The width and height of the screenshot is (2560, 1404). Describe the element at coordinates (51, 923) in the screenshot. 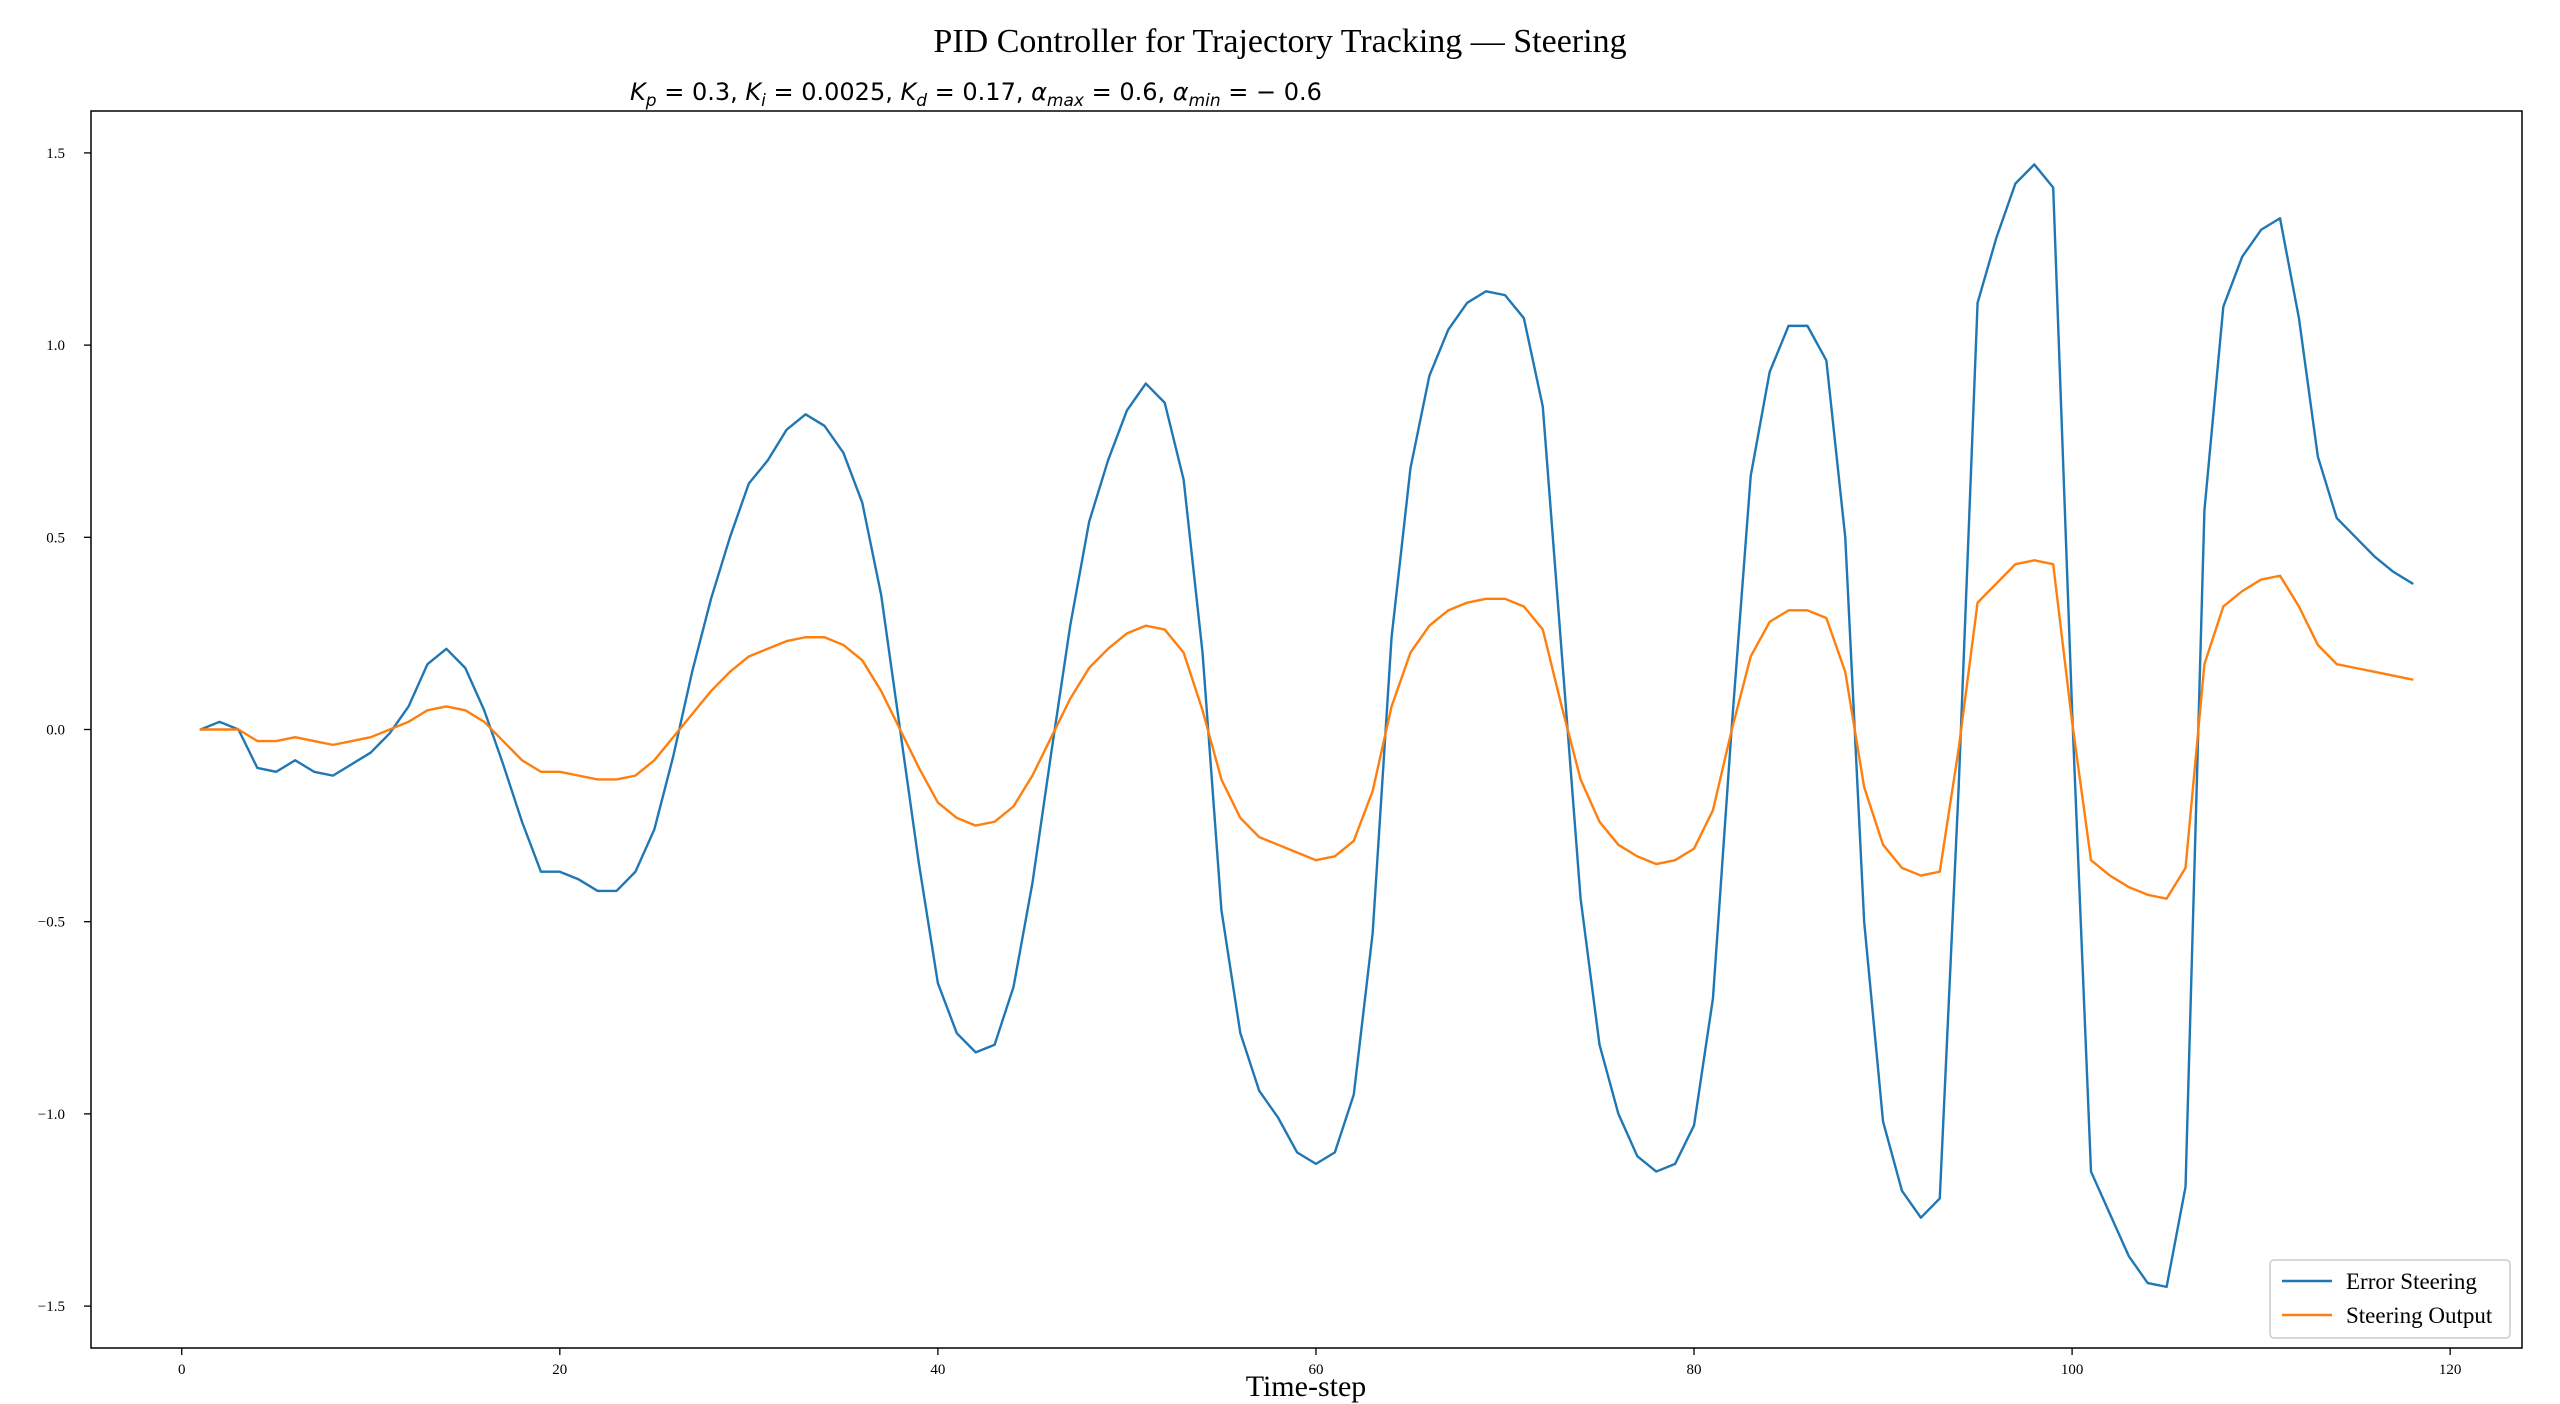

I see `y-tick-label--0.5: −0.5` at that location.